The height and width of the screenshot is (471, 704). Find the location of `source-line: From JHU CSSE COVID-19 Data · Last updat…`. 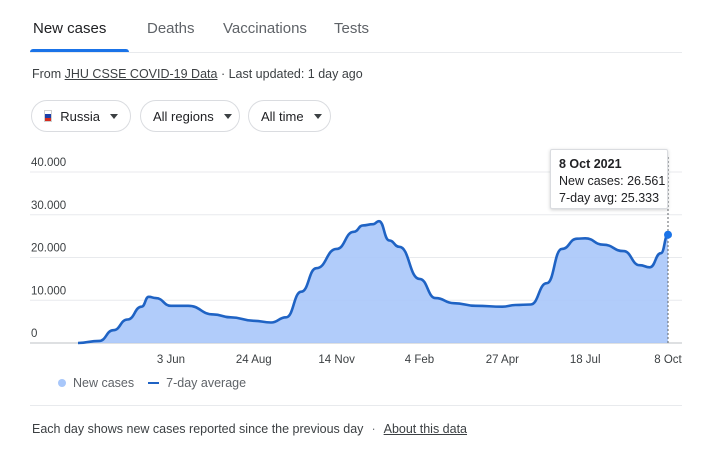

source-line: From JHU CSSE COVID-19 Data · Last updat… is located at coordinates (197, 74).